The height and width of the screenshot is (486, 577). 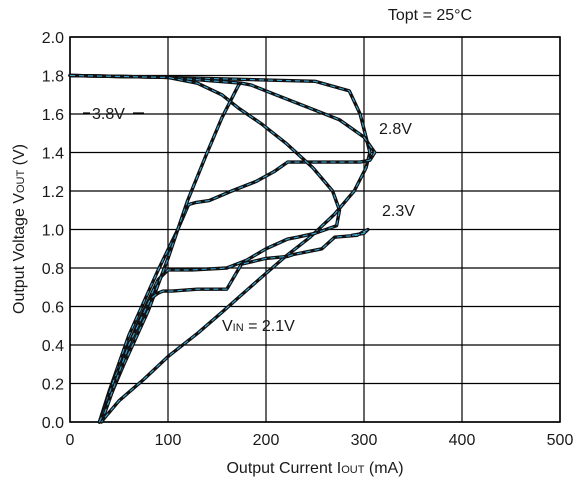 I want to click on x-tick-label: 200, so click(x=266, y=440).